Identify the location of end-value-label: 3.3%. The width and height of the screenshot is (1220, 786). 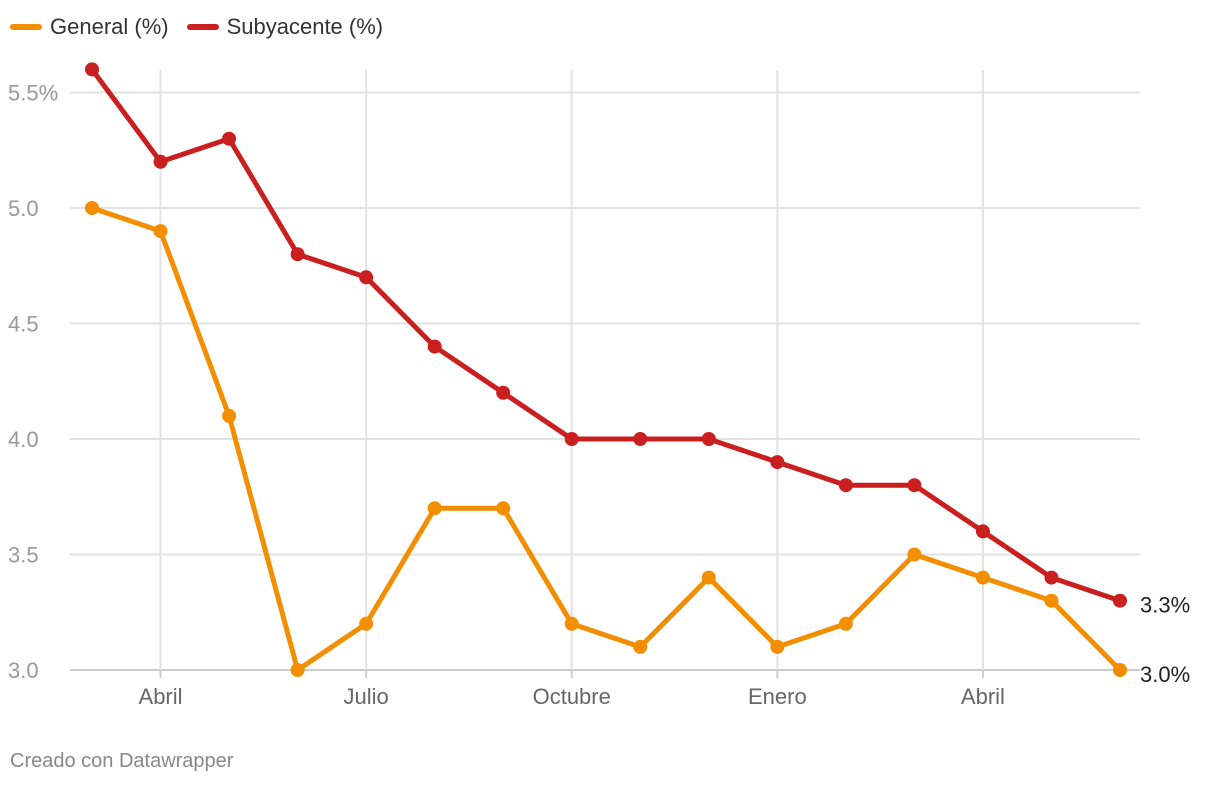
(1165, 605).